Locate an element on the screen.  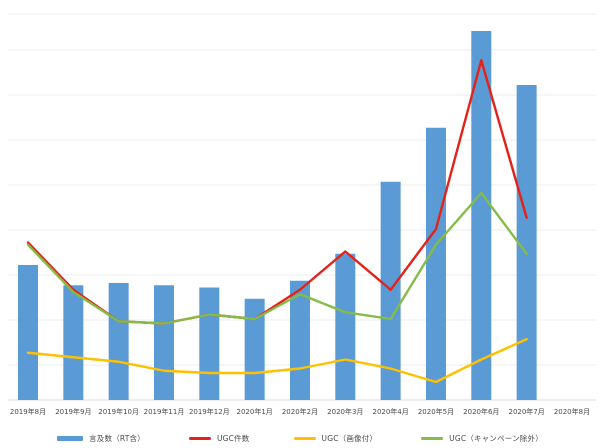
legend-item-ugc-image: UGC（画像付） is located at coordinates (335, 438).